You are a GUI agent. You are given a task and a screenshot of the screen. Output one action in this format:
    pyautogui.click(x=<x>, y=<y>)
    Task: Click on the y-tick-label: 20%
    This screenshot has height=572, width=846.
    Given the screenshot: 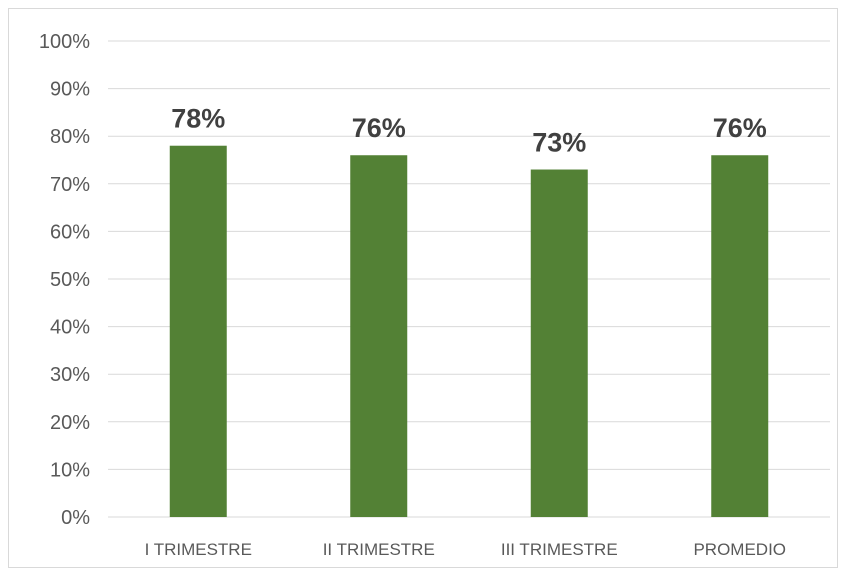 What is the action you would take?
    pyautogui.click(x=70, y=423)
    